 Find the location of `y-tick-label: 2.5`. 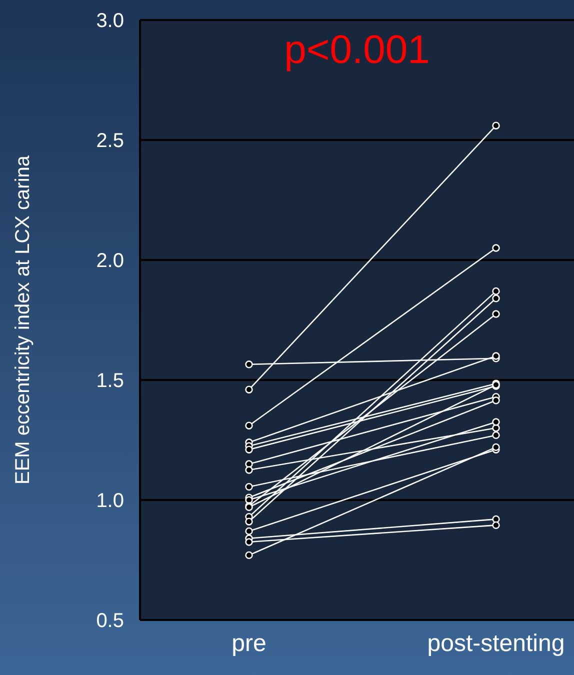

y-tick-label: 2.5 is located at coordinates (110, 141).